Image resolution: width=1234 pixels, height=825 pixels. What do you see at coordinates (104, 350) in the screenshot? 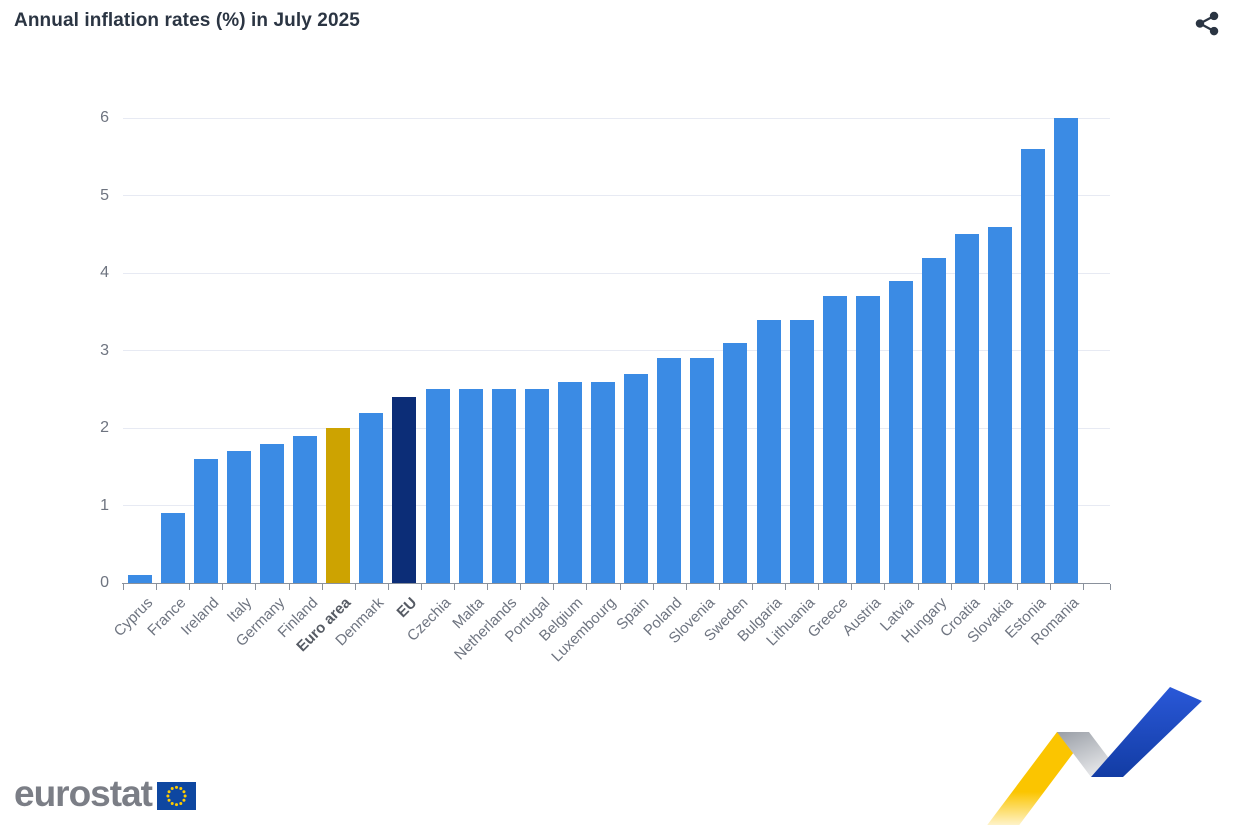
I see `y-axis-tick-label: 3` at bounding box center [104, 350].